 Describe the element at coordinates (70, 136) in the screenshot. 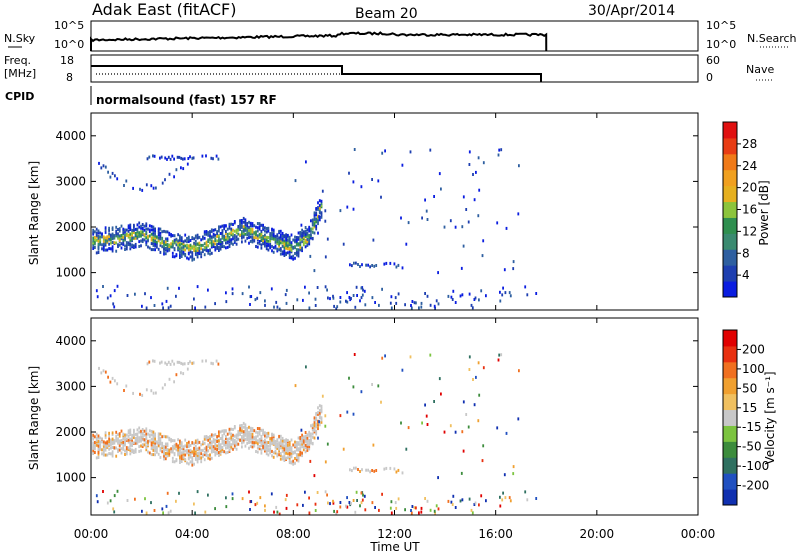

I see `ytick-label: 4000` at that location.